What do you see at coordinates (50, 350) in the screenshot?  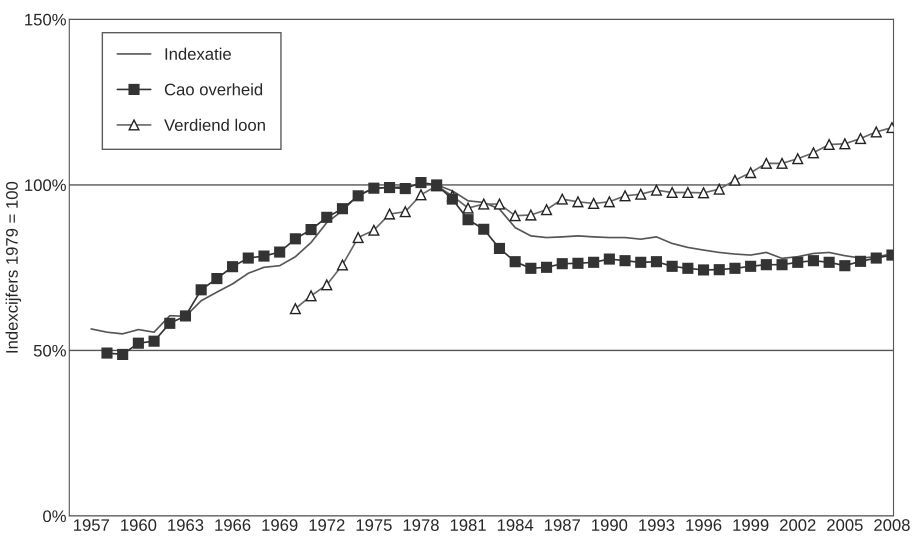 I see `y-tick-label: 50%` at bounding box center [50, 350].